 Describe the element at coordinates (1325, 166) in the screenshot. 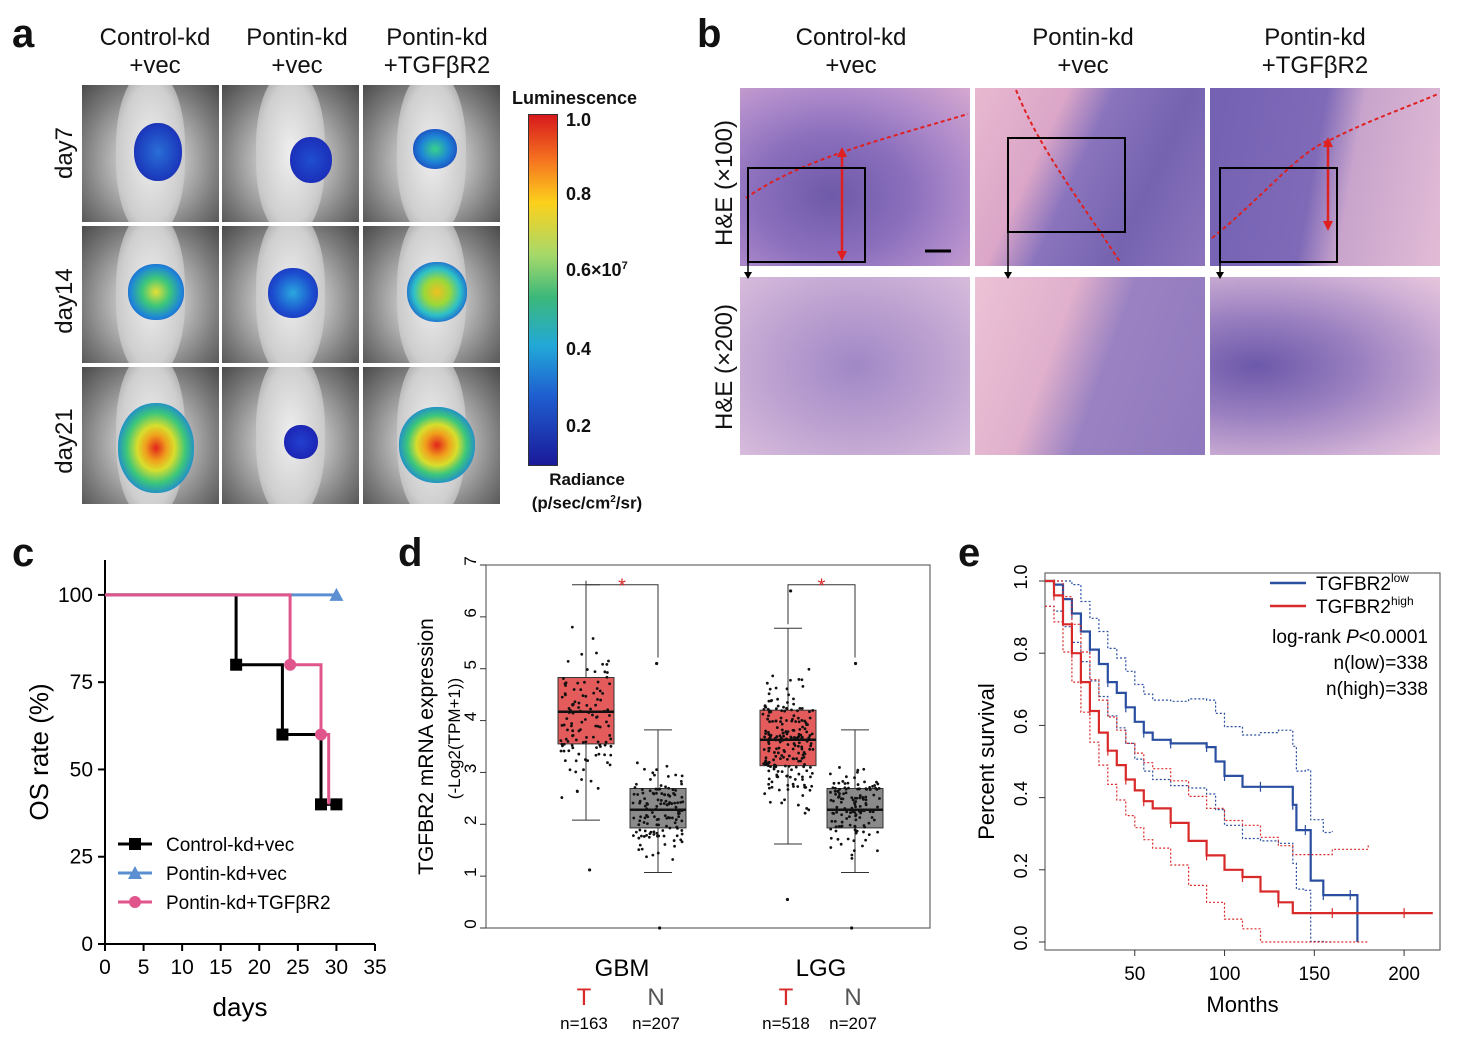

I see `tumor-boundary-line` at that location.